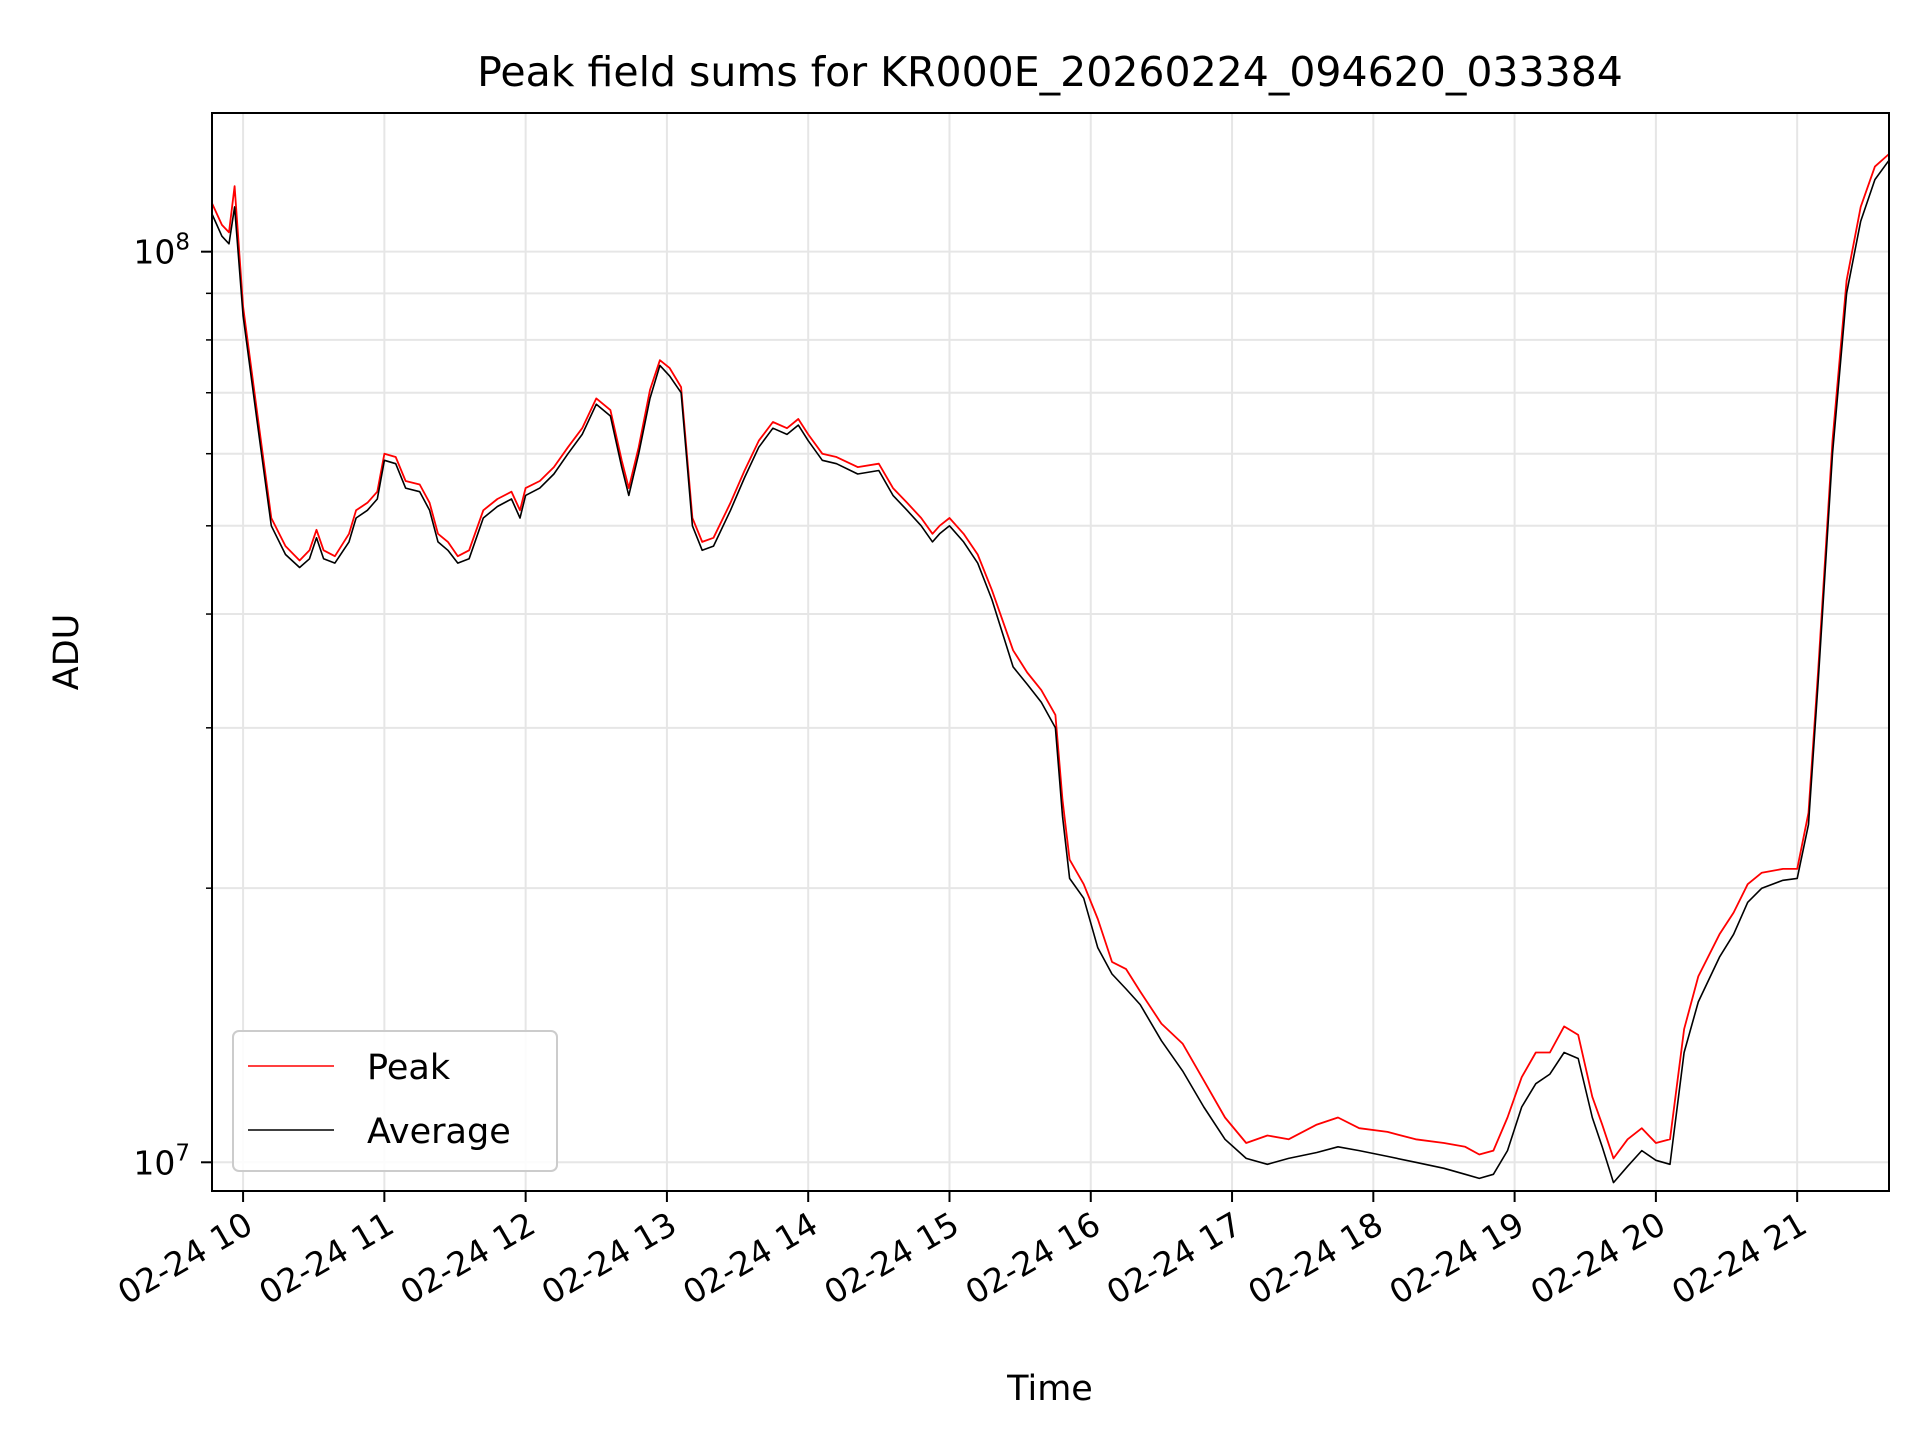  I want to click on y-tick-label: 107, so click(161, 1161).